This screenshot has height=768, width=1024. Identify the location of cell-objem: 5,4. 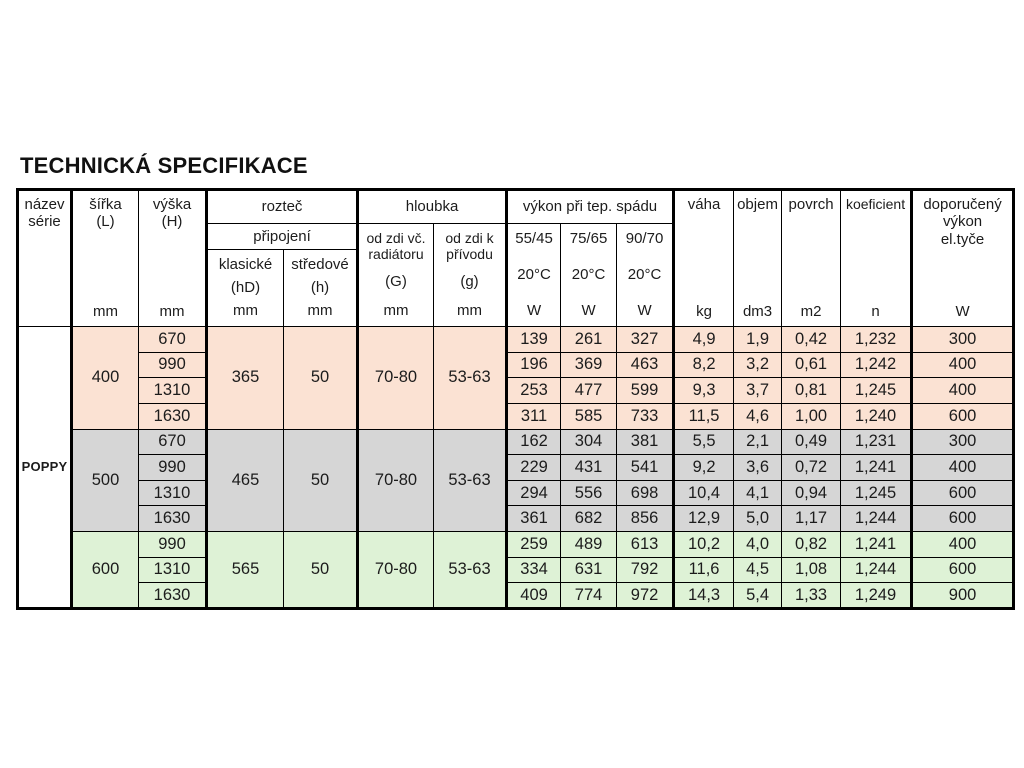
(758, 595).